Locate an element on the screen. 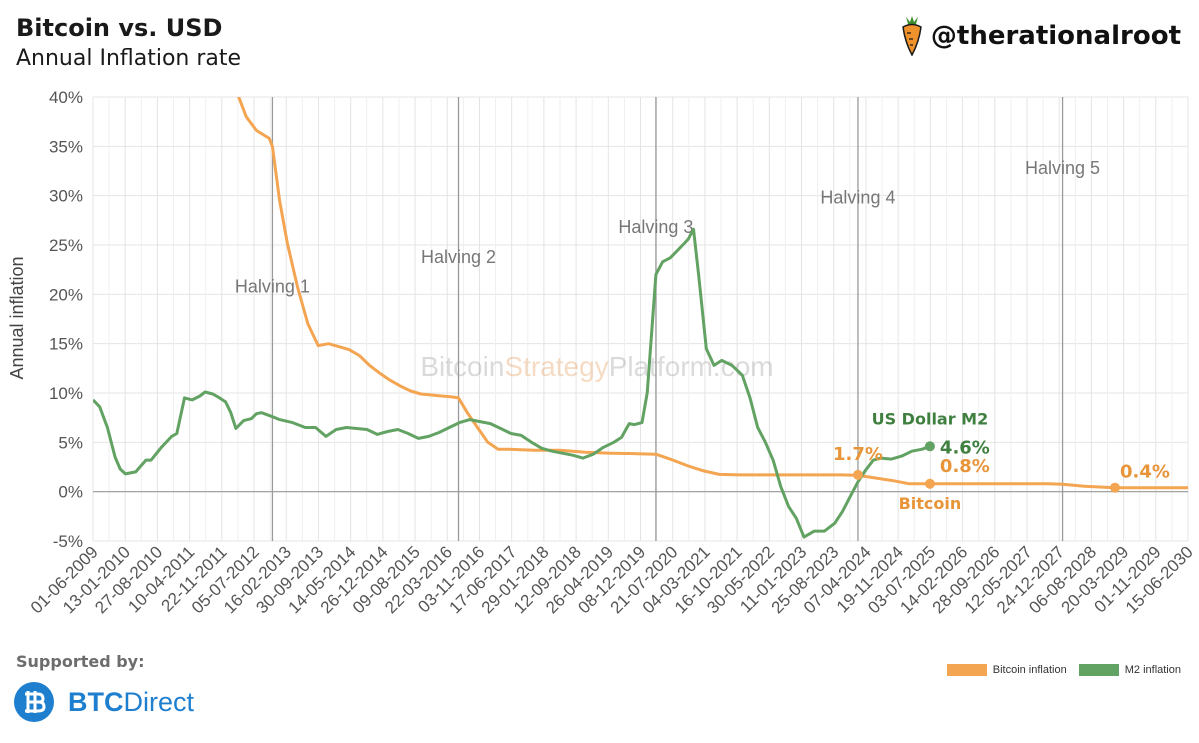 The height and width of the screenshot is (743, 1199). bitcoin-1-7-label: 1.7% is located at coordinates (858, 454).